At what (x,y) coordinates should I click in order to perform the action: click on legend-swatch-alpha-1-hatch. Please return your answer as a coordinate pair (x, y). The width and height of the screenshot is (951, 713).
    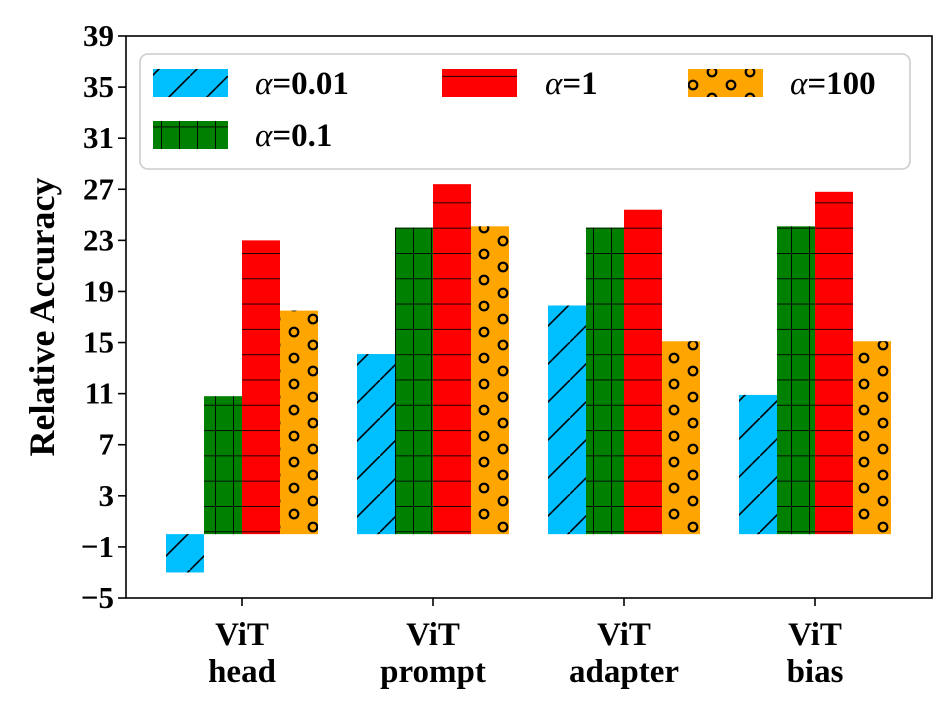
    Looking at the image, I should click on (479, 83).